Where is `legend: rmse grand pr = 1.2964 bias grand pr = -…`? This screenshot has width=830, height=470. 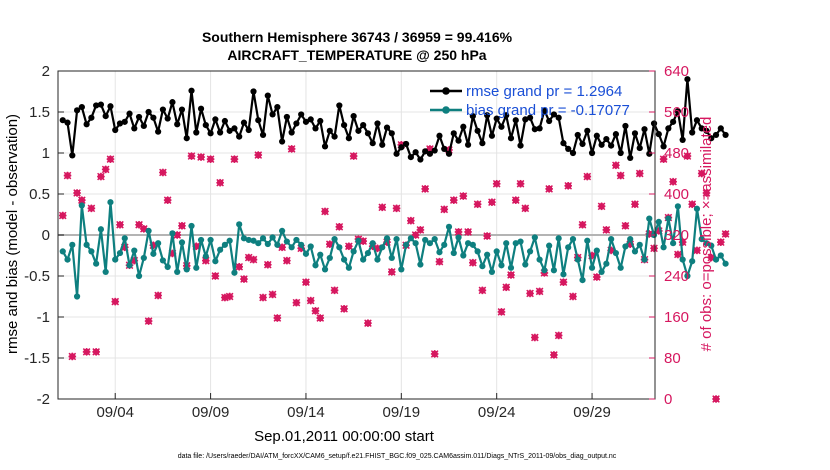 legend: rmse grand pr = 1.2964 bias grand pr = -… is located at coordinates (530, 101).